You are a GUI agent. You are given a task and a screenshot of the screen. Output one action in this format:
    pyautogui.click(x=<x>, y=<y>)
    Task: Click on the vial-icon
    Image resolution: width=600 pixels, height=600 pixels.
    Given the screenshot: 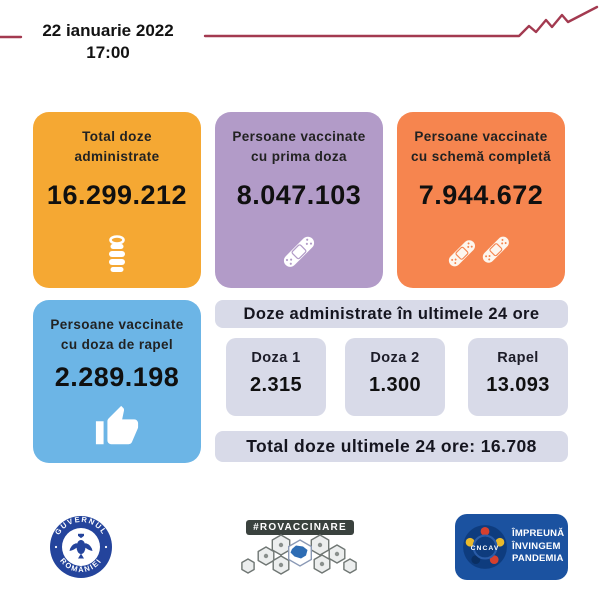 What is the action you would take?
    pyautogui.click(x=117, y=250)
    